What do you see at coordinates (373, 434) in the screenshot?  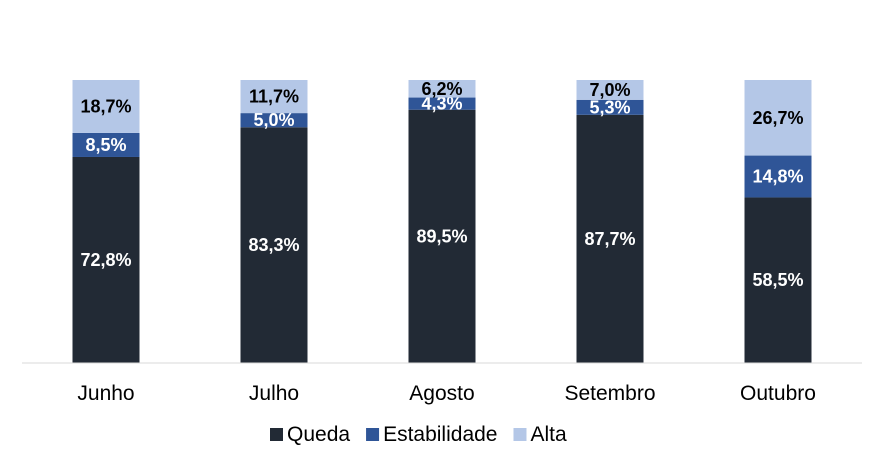 I see `legend-swatch-estabilidade` at bounding box center [373, 434].